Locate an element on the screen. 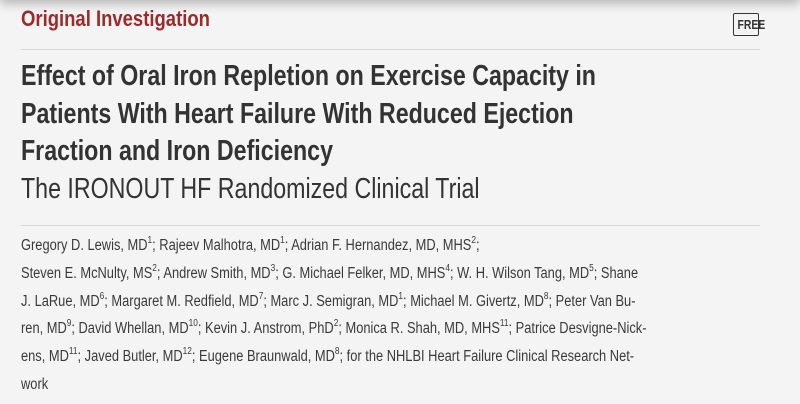 The image size is (800, 404). affiliation-number: 4 is located at coordinates (447, 268).